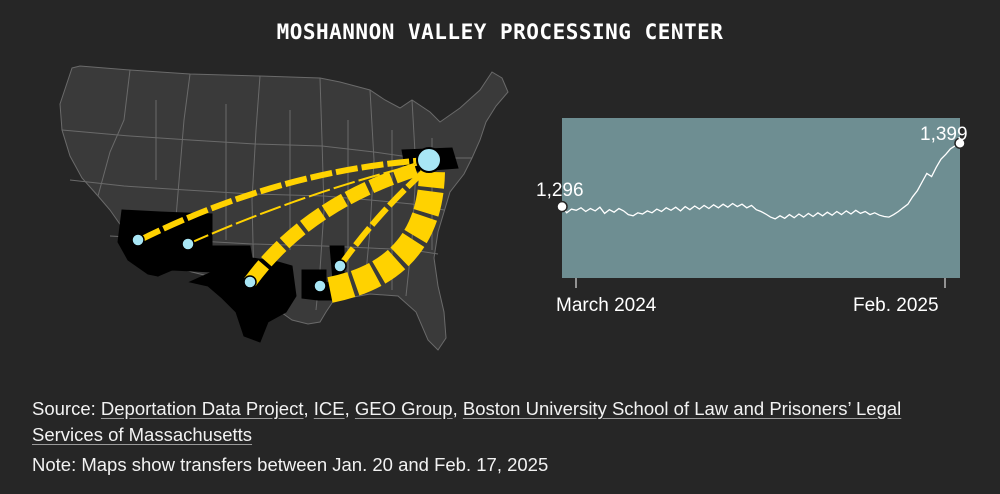  I want to click on arrow-texas, so click(337, 223).